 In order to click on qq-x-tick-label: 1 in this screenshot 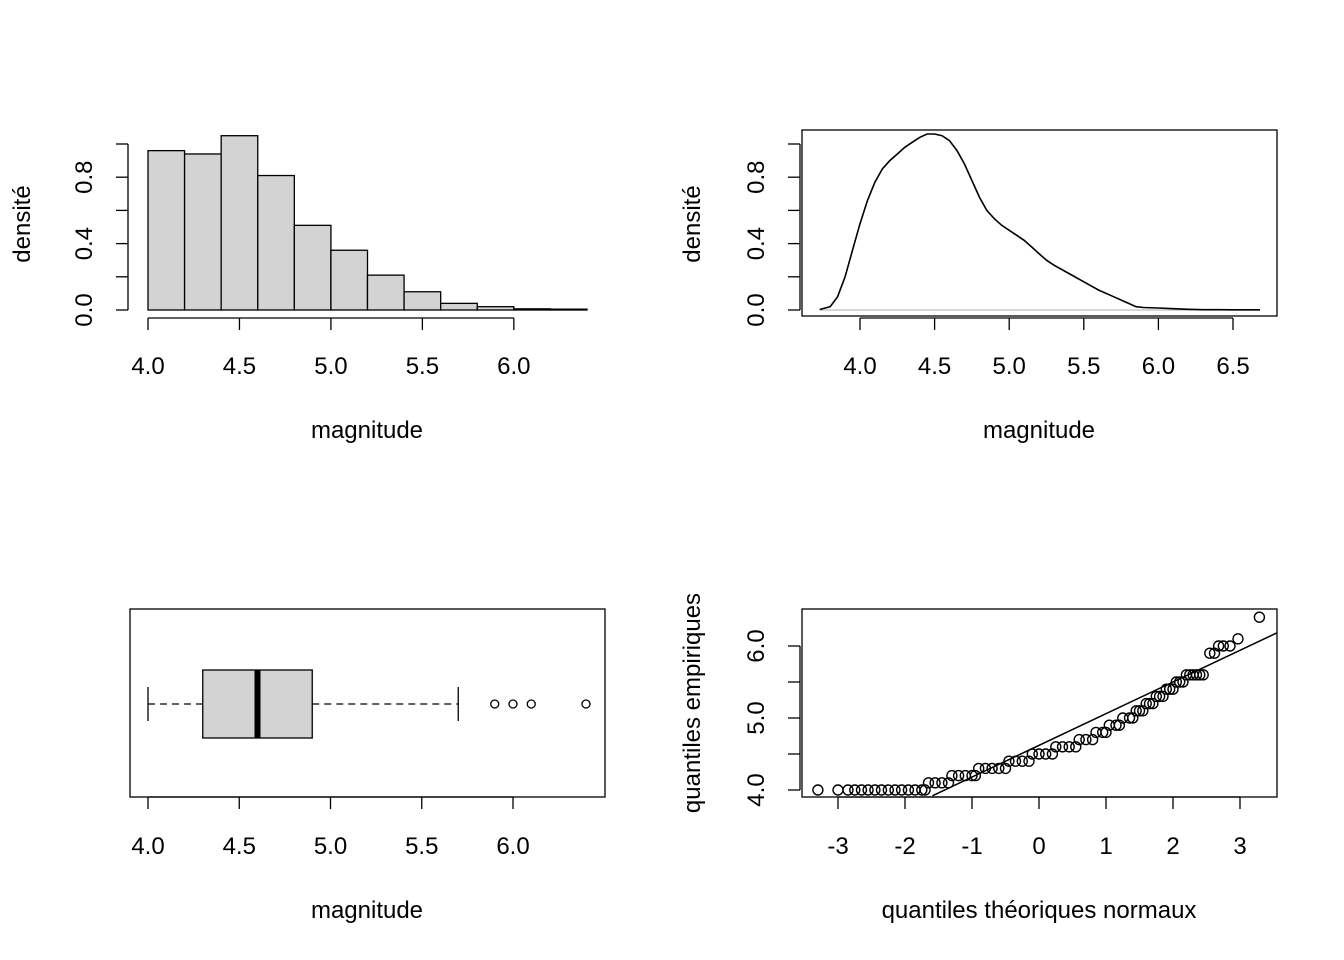, I will do `click(1105, 846)`.